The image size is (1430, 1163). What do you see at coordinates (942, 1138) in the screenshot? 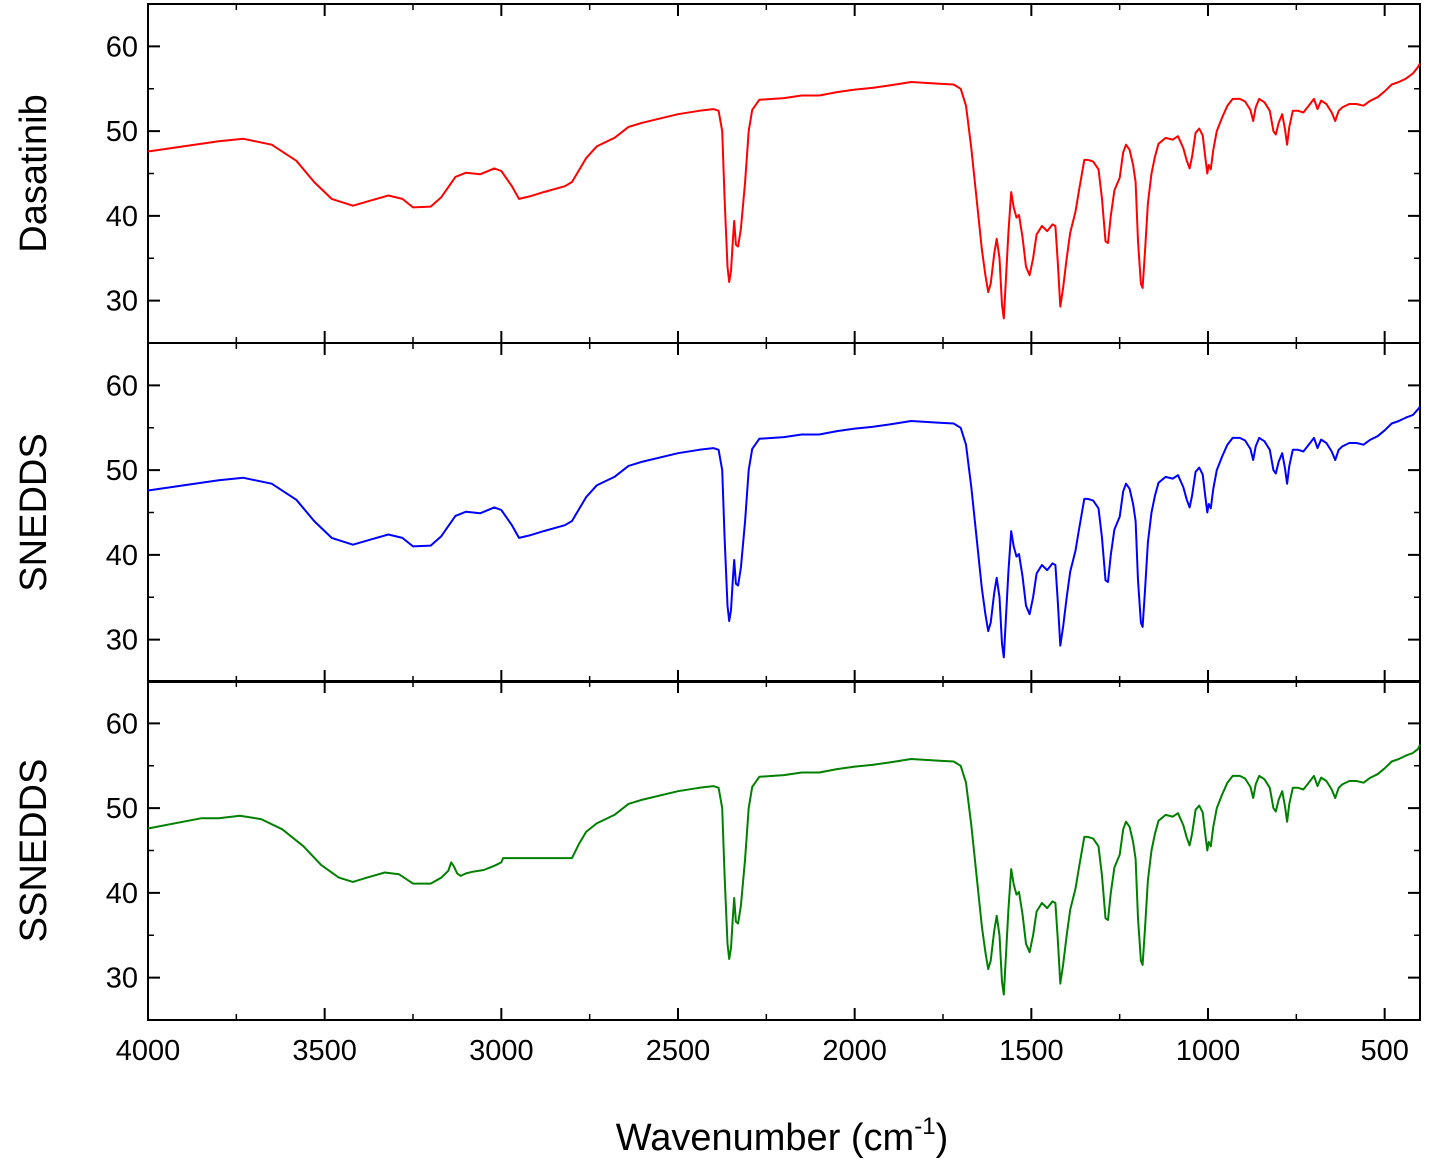
I see `x-axis-title-close: )` at bounding box center [942, 1138].